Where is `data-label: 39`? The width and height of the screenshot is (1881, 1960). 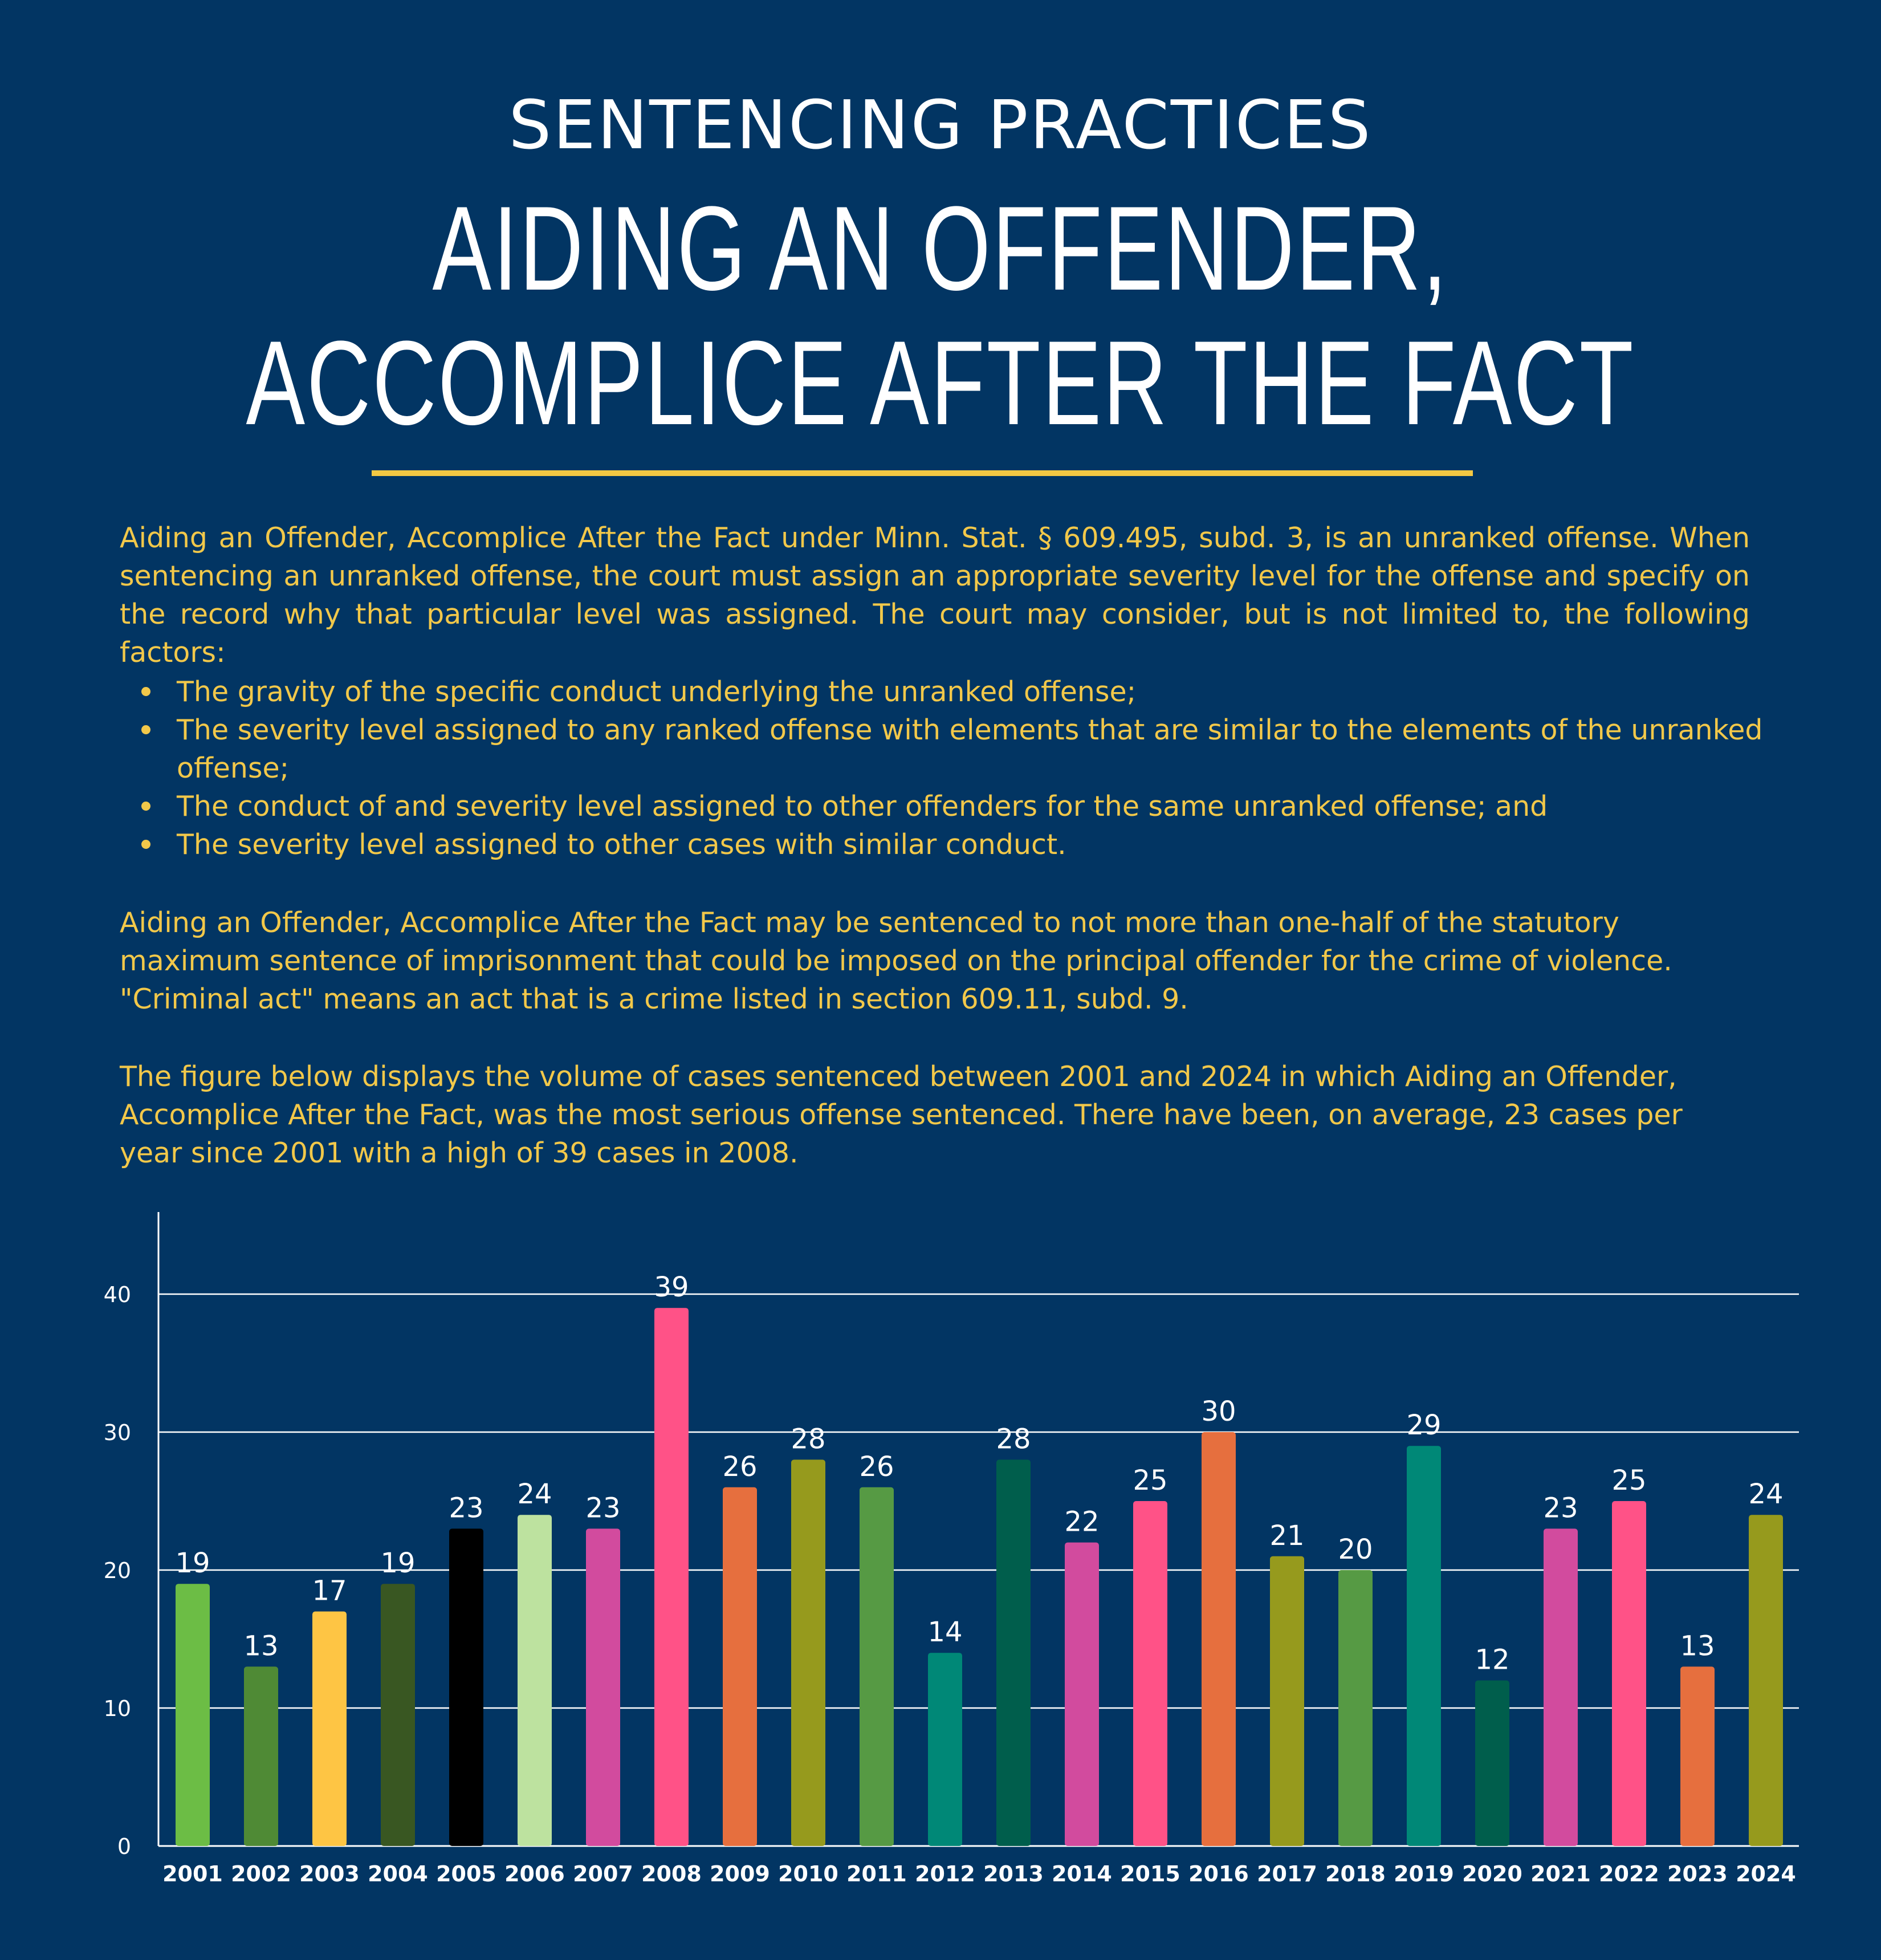
data-label: 39 is located at coordinates (671, 1287).